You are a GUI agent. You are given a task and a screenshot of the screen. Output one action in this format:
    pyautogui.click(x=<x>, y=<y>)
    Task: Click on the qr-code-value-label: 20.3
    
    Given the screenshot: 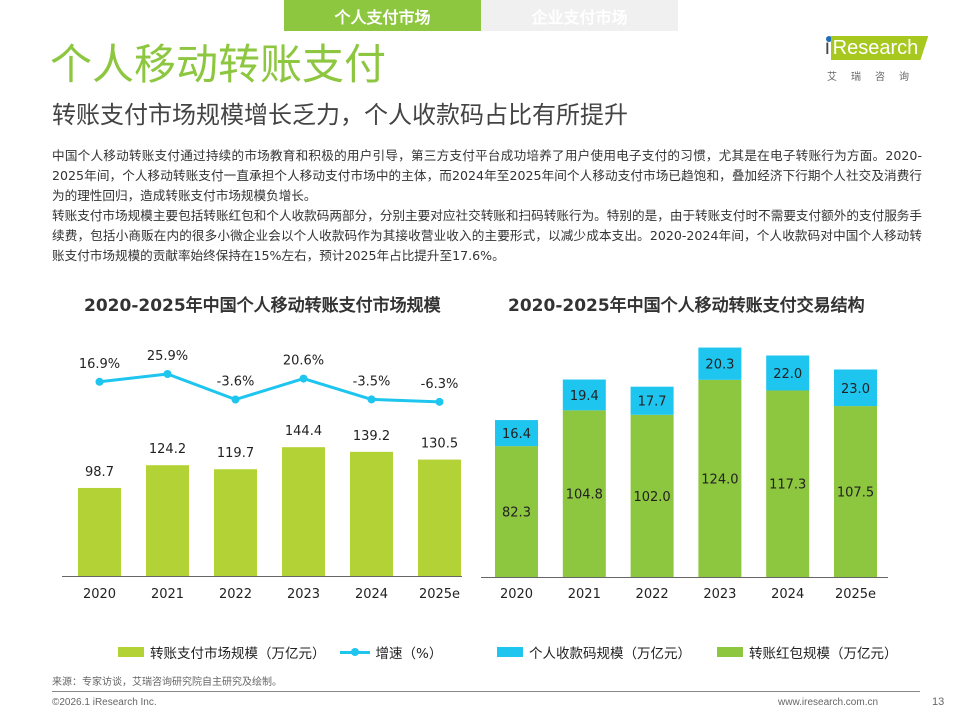 What is the action you would take?
    pyautogui.click(x=719, y=365)
    